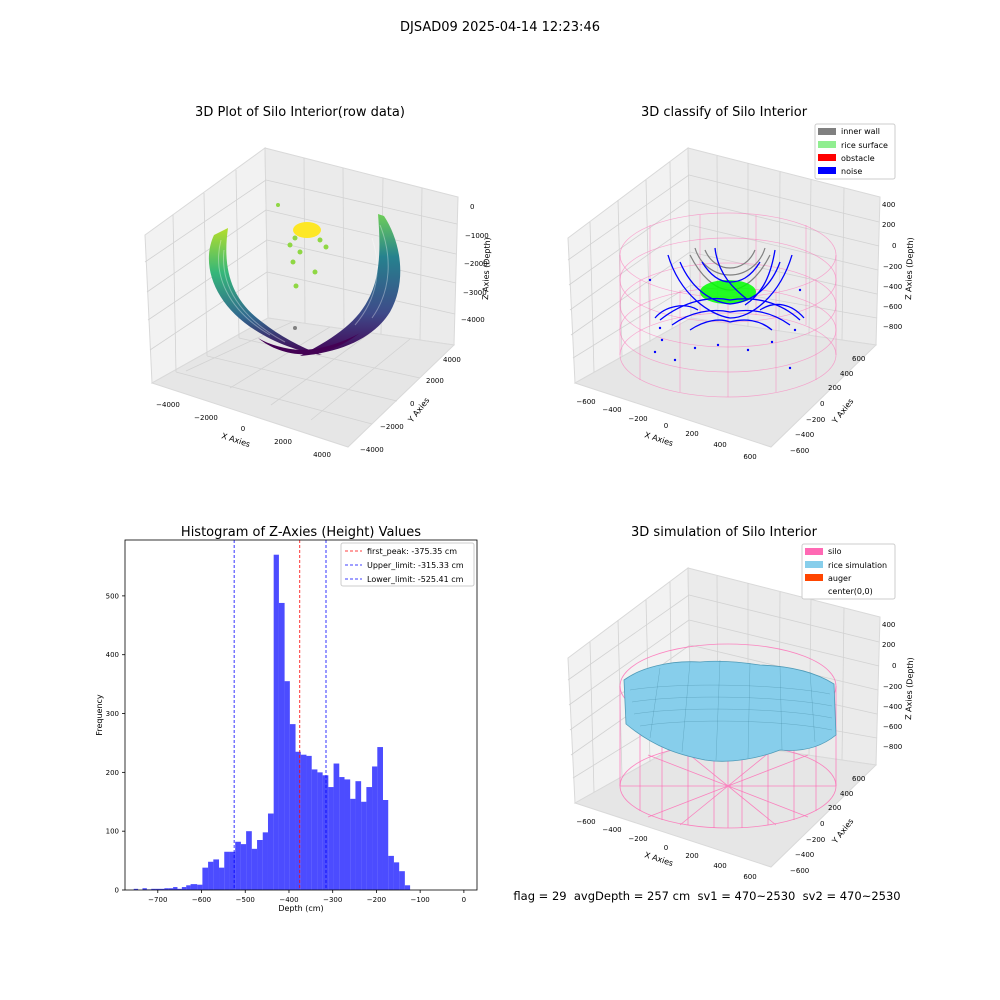 The height and width of the screenshot is (1000, 1000). Describe the element at coordinates (477, 236) in the screenshot. I see `raw-ztick: −1000` at that location.